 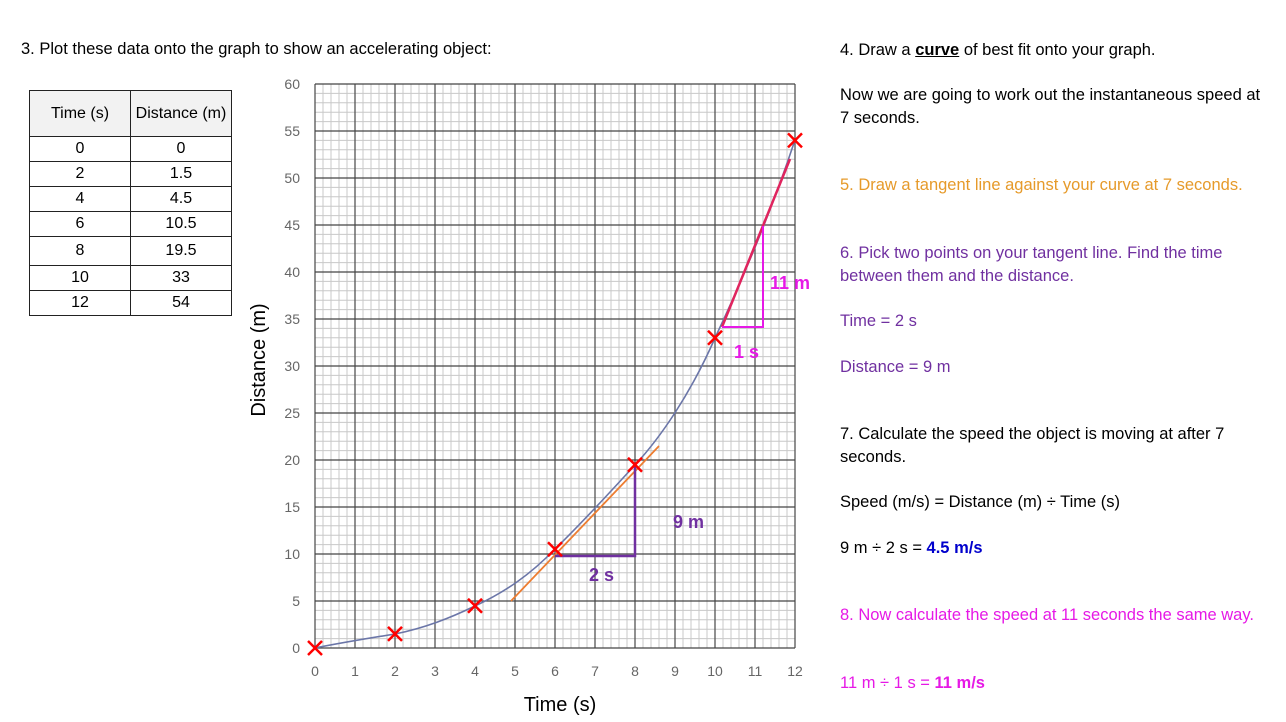 What do you see at coordinates (80, 251) in the screenshot?
I see `cell-time: 8` at bounding box center [80, 251].